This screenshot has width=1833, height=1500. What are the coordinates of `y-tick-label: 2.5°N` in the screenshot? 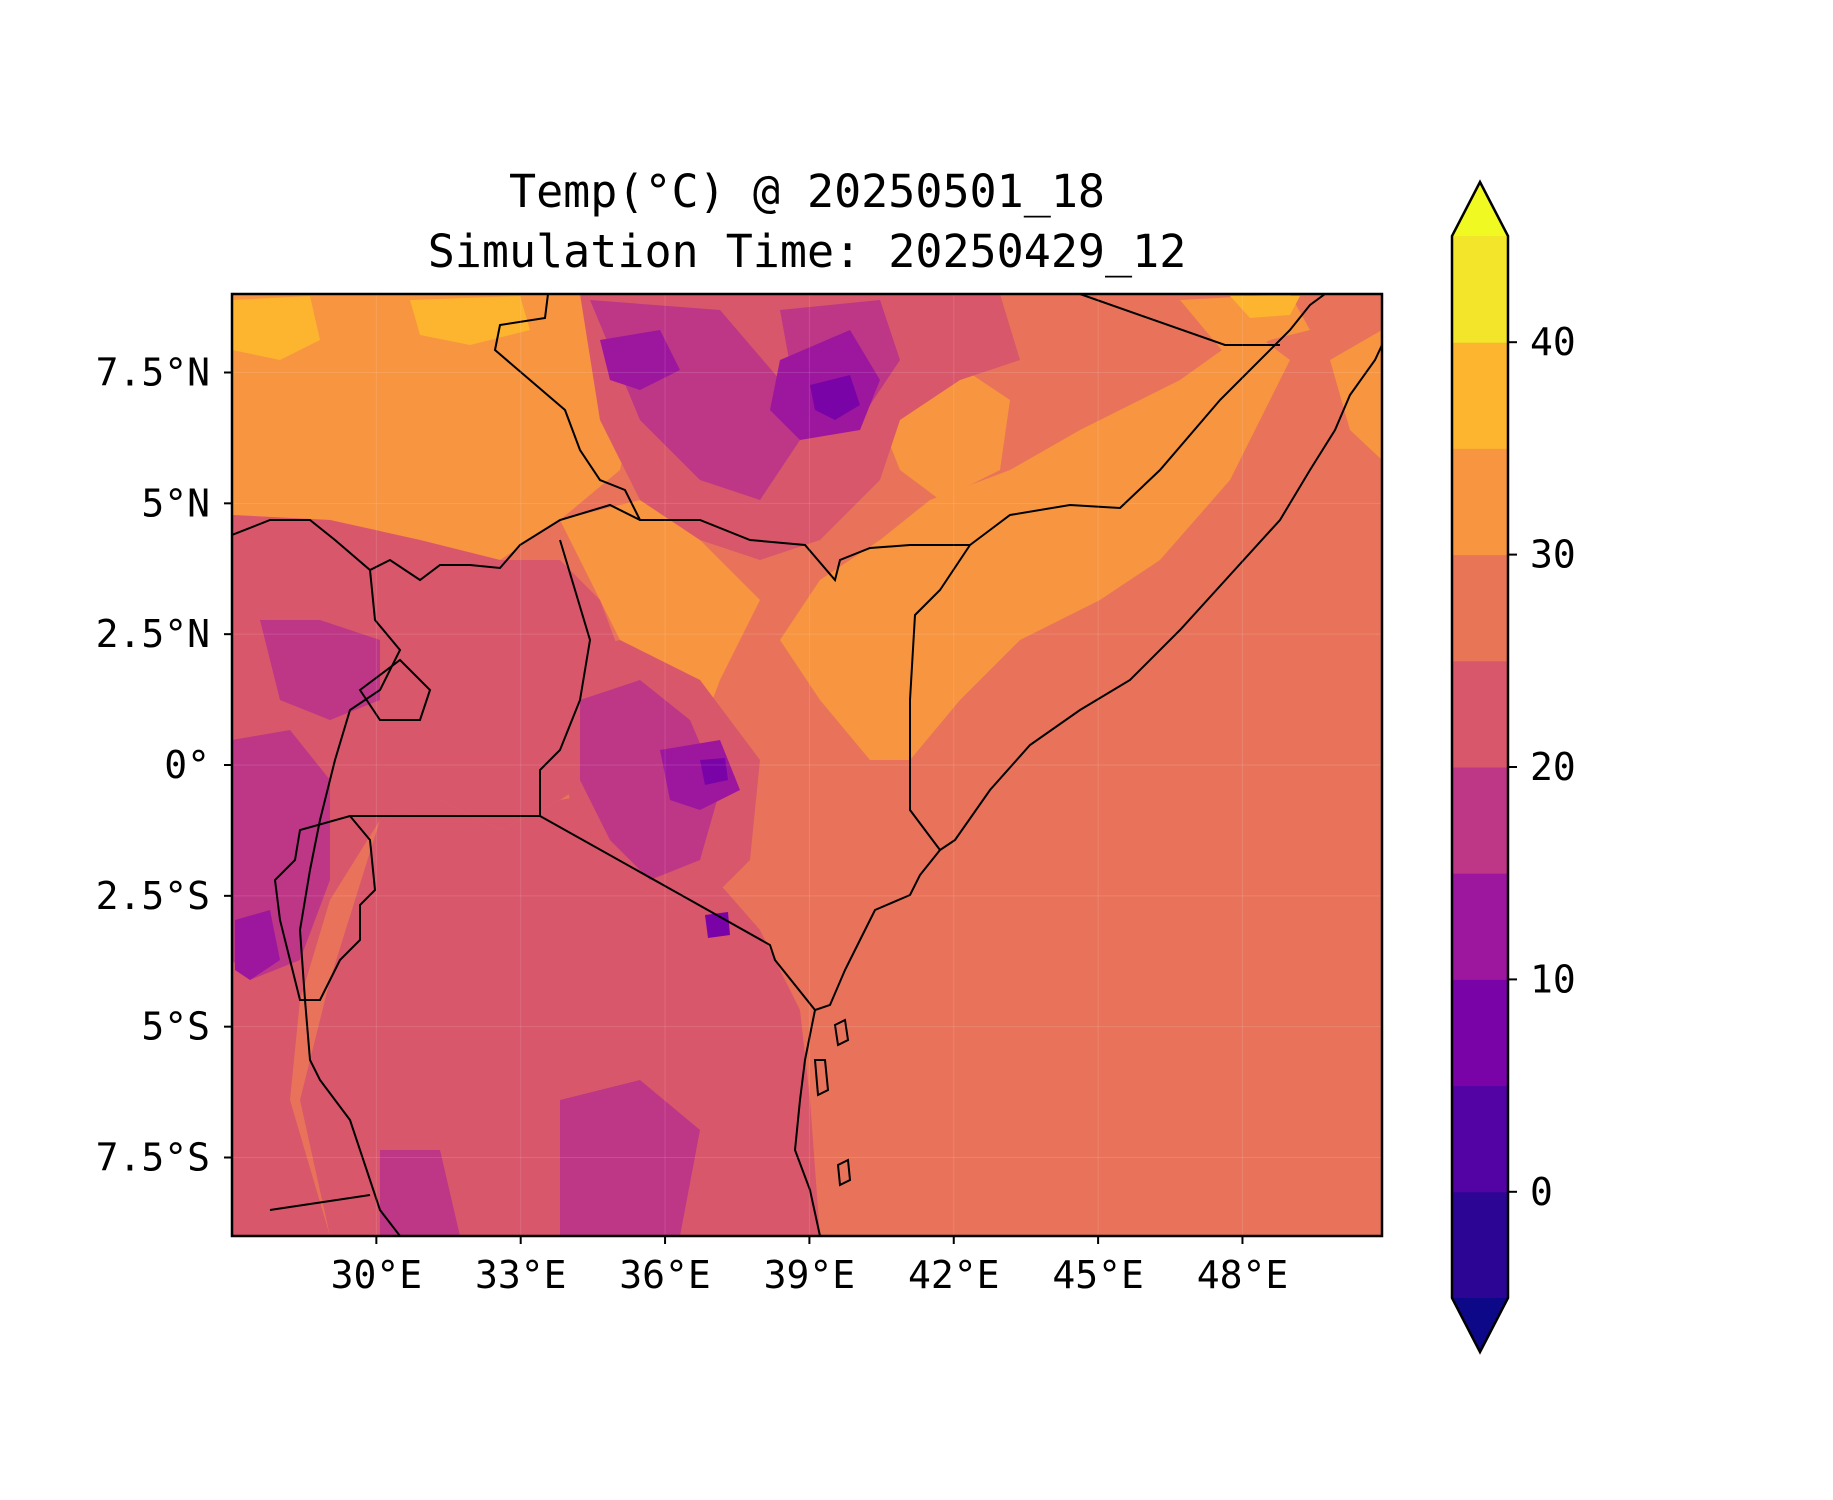 It's located at (153, 634).